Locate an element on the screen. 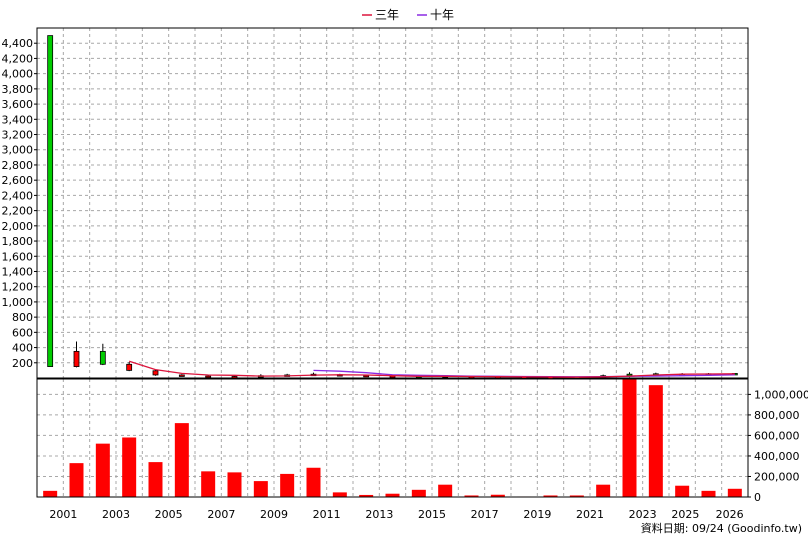 This screenshot has width=808, height=540. x-tick-label-2007: 2007 is located at coordinates (221, 514).